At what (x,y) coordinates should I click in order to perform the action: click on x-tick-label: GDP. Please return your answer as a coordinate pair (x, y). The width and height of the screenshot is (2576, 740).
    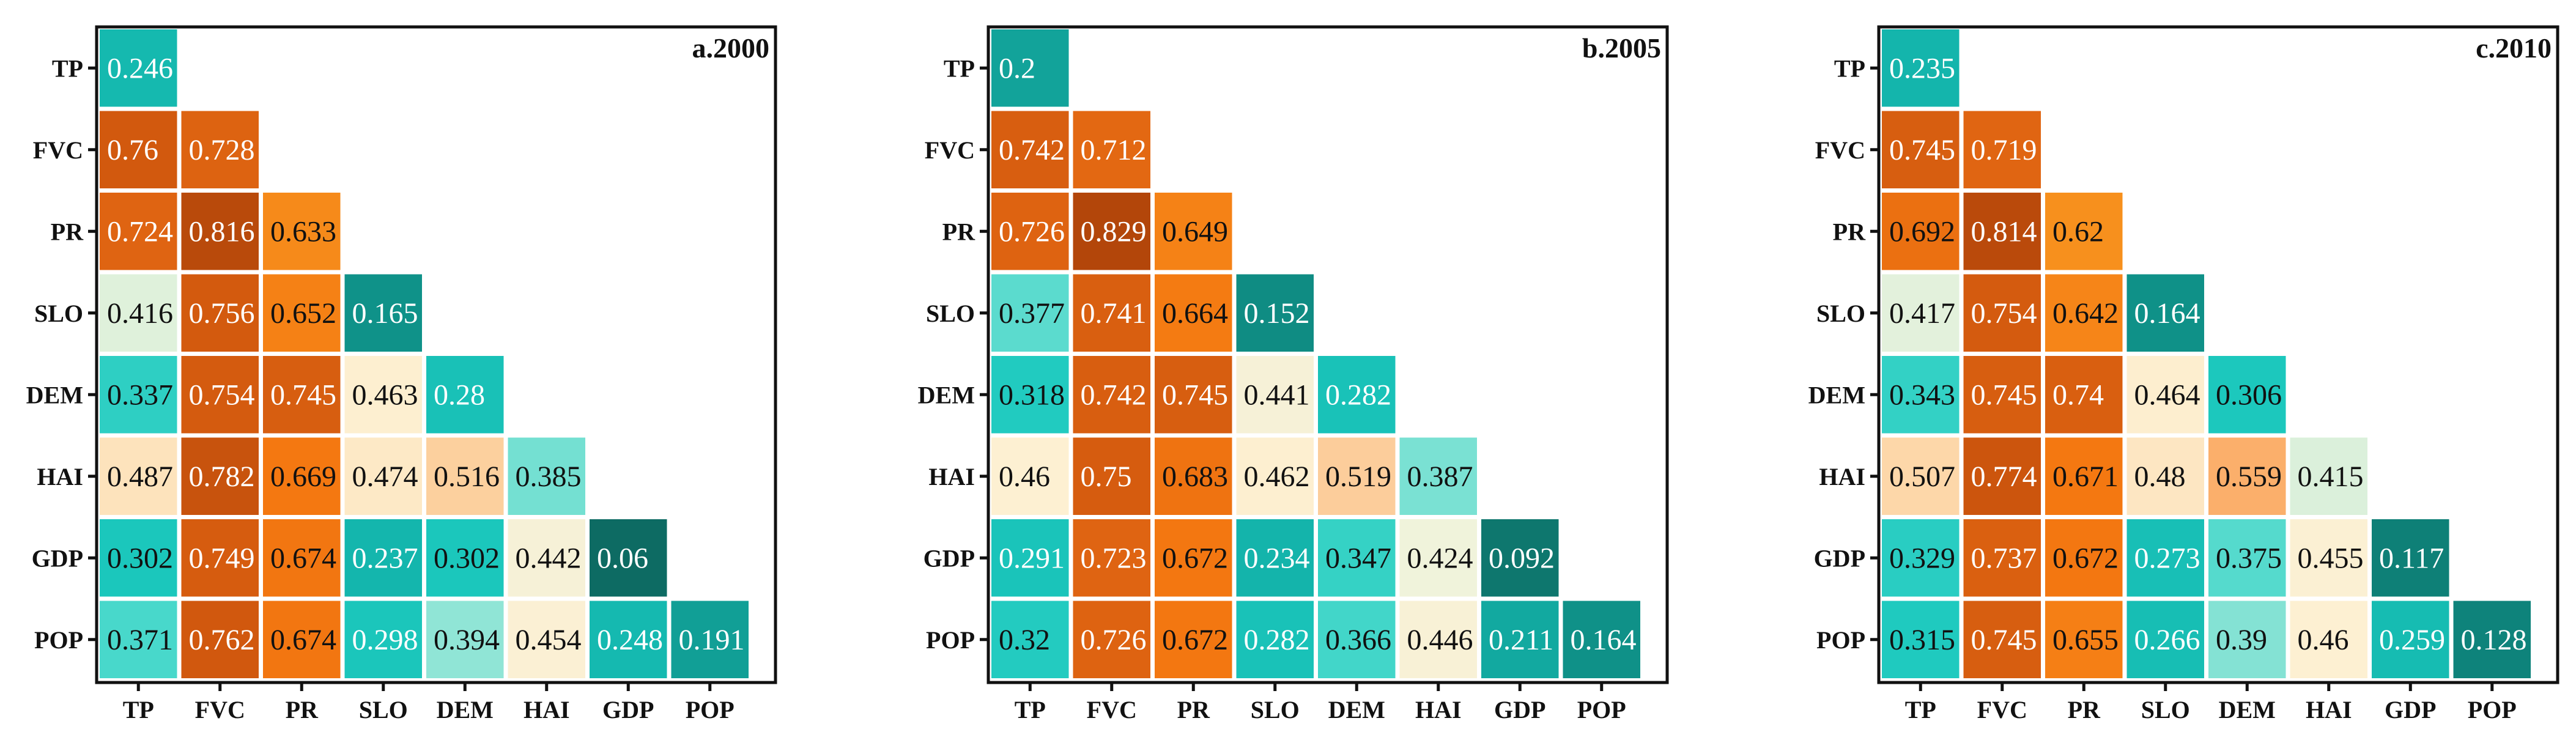
    Looking at the image, I should click on (628, 709).